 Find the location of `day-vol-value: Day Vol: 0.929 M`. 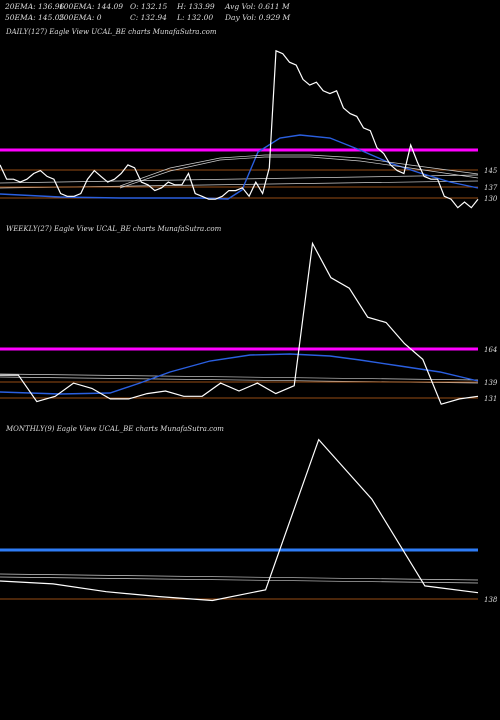

day-vol-value: Day Vol: 0.929 M is located at coordinates (258, 17).